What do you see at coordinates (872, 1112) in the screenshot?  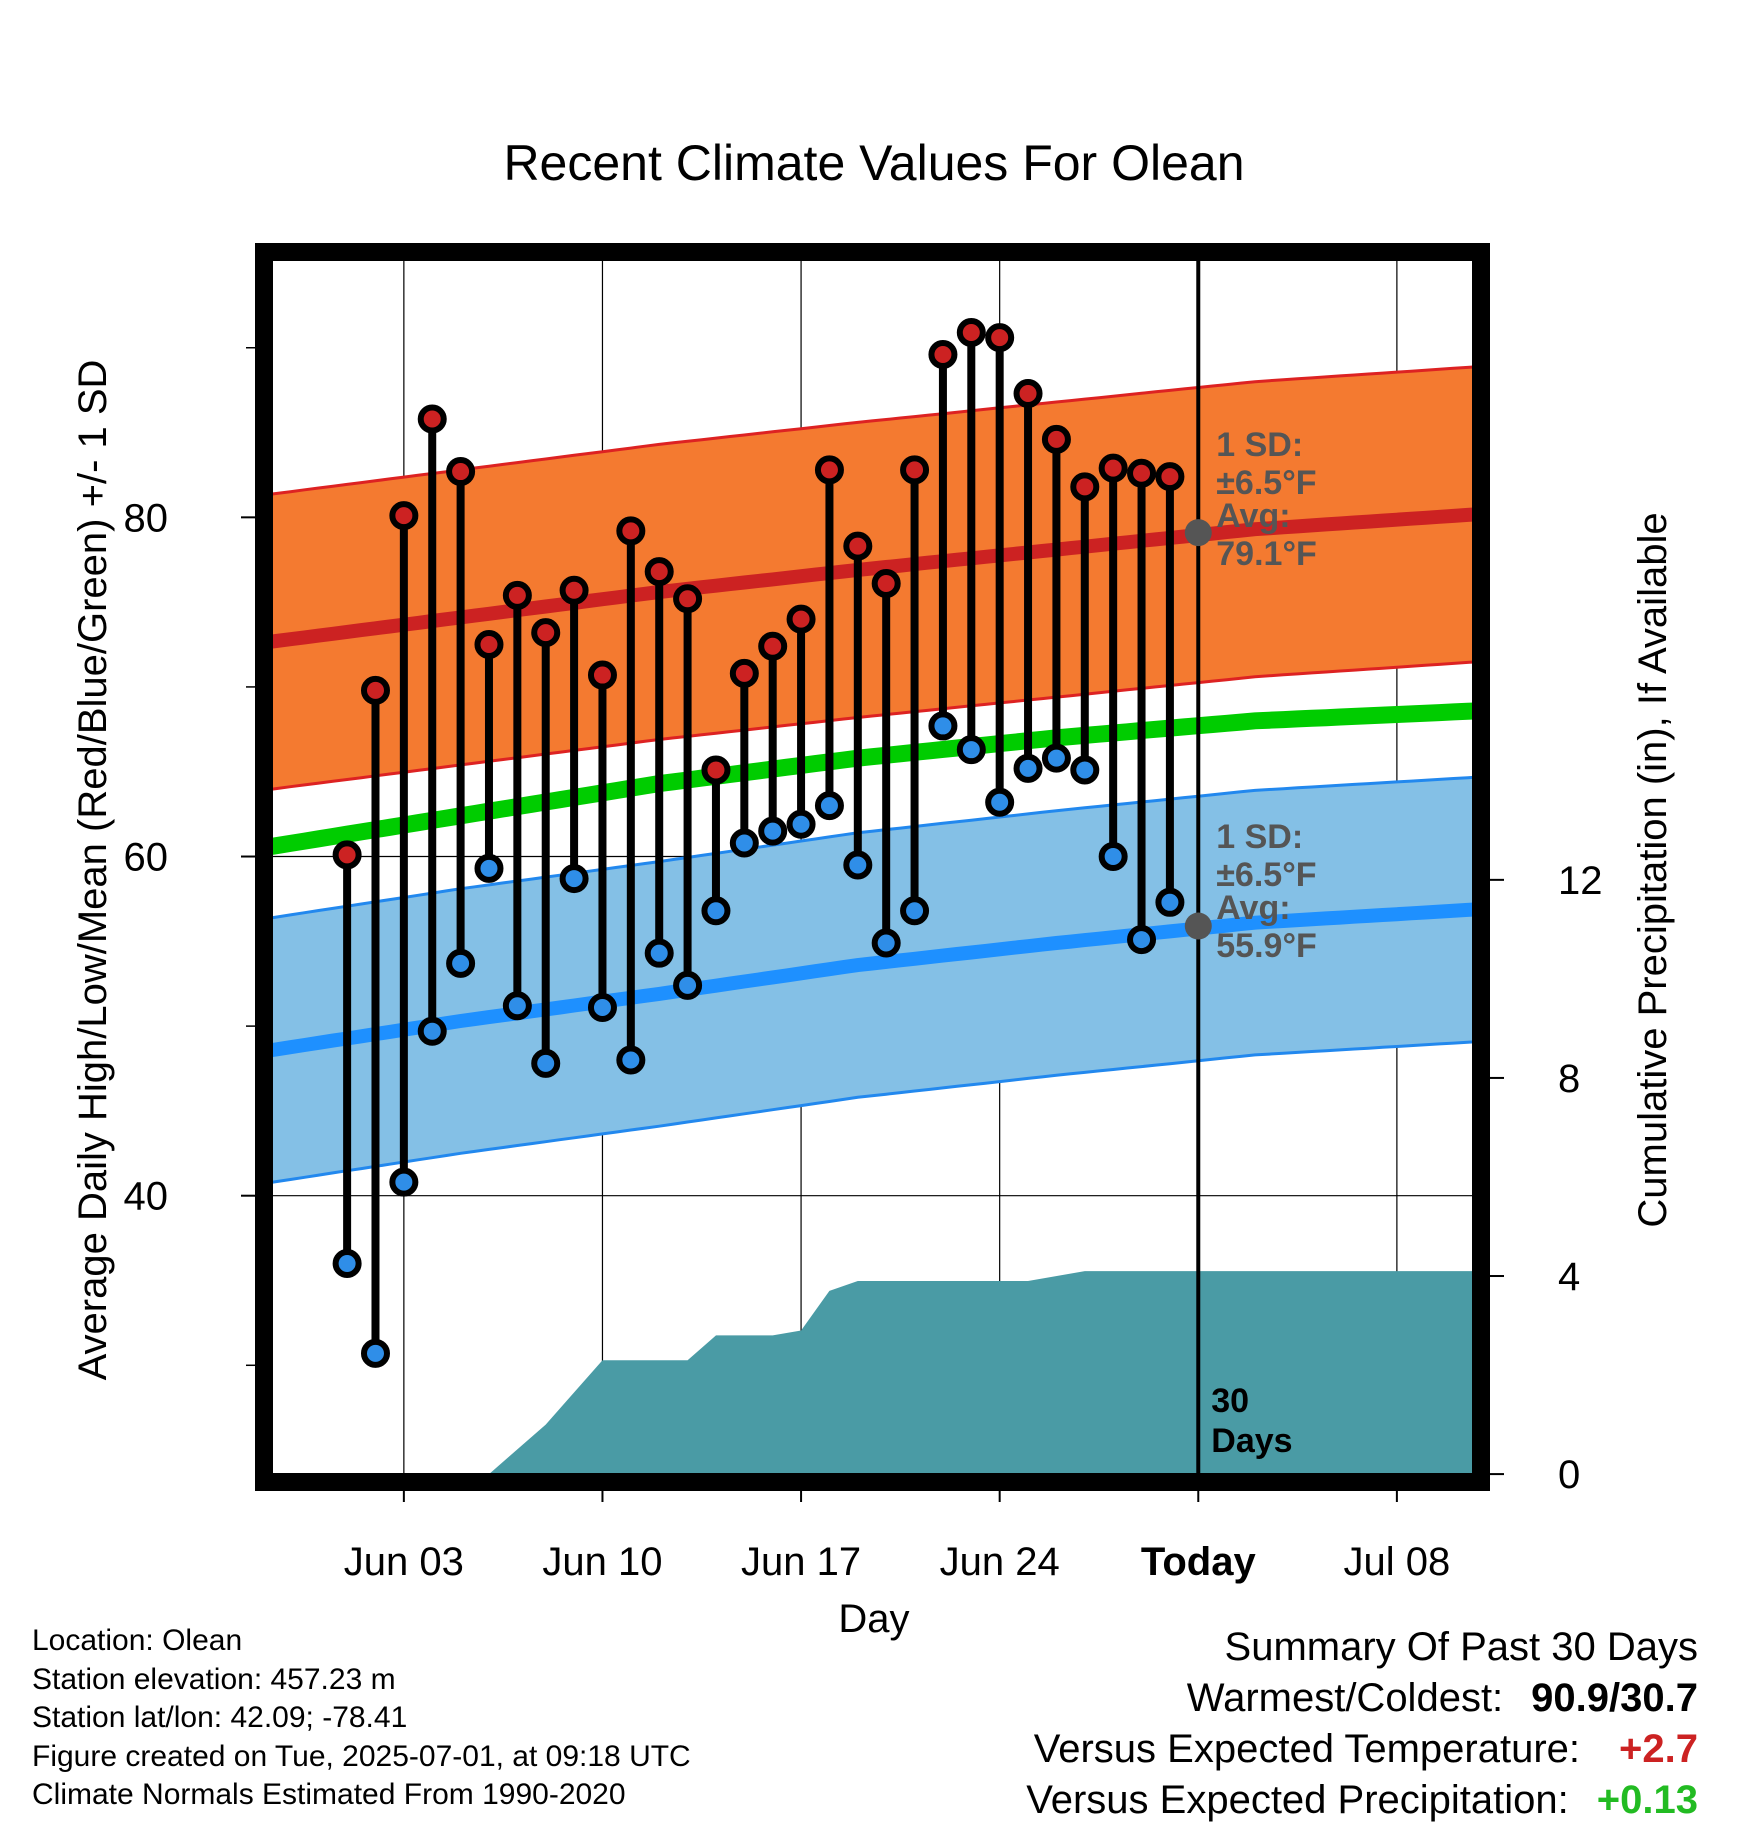 I see `low-band-lower-edge` at bounding box center [872, 1112].